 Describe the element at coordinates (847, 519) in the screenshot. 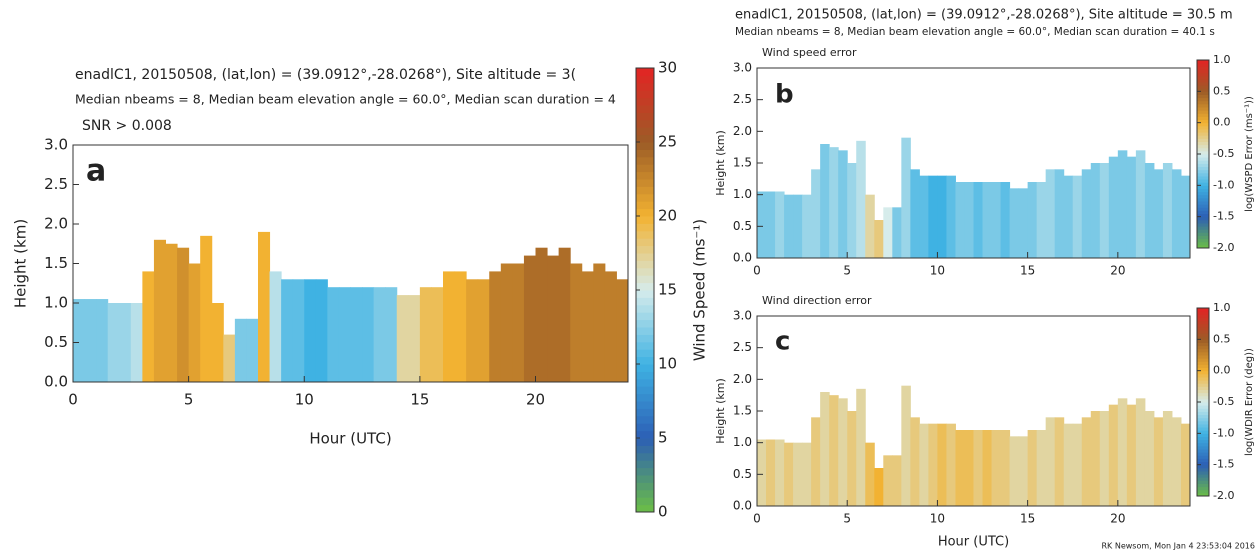

I see `x-tick-label: 5` at that location.